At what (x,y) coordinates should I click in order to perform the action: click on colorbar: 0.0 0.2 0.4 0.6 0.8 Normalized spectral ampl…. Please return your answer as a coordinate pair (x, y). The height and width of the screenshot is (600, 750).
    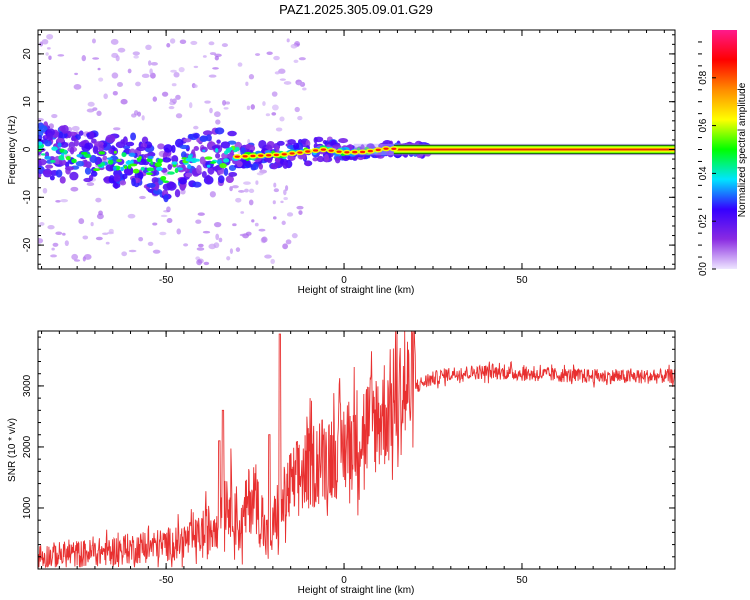
    Looking at the image, I should click on (723, 153).